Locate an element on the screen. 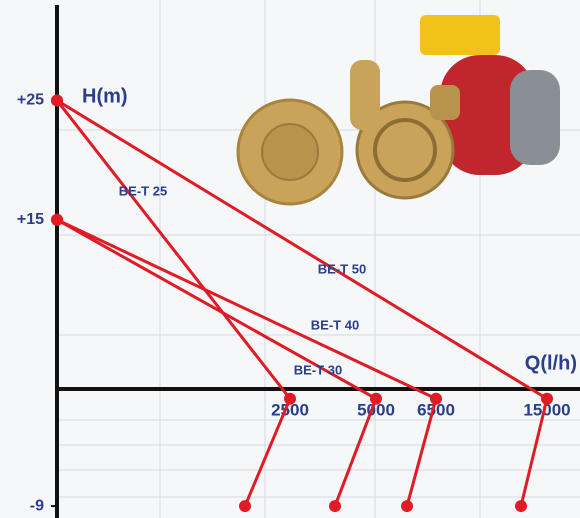 This screenshot has width=580, height=518. y-tick-label: +15 is located at coordinates (30, 219).